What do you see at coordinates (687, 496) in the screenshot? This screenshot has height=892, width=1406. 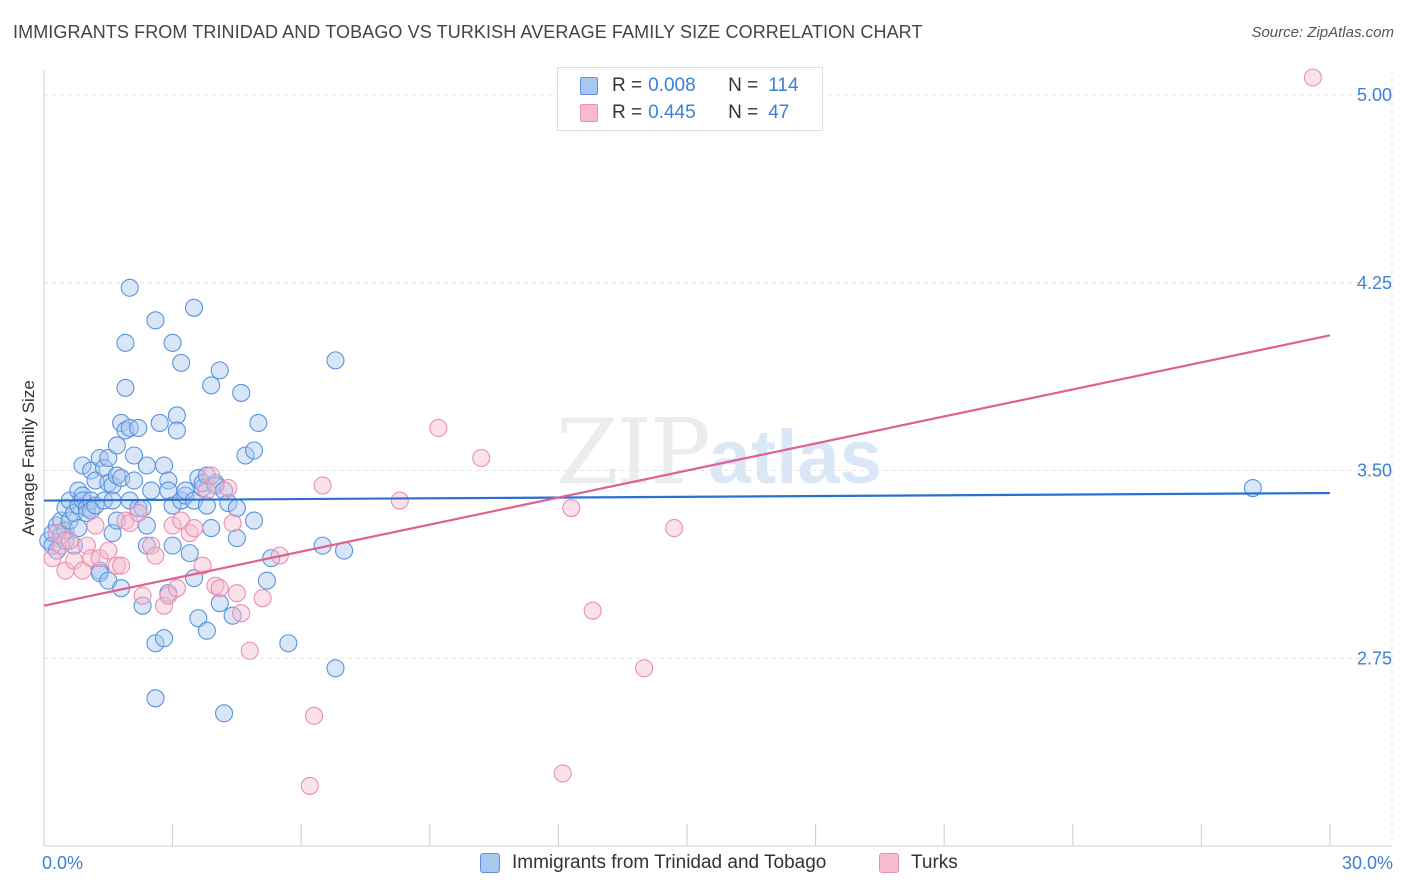 I see `trinidad-trend-line` at bounding box center [687, 496].